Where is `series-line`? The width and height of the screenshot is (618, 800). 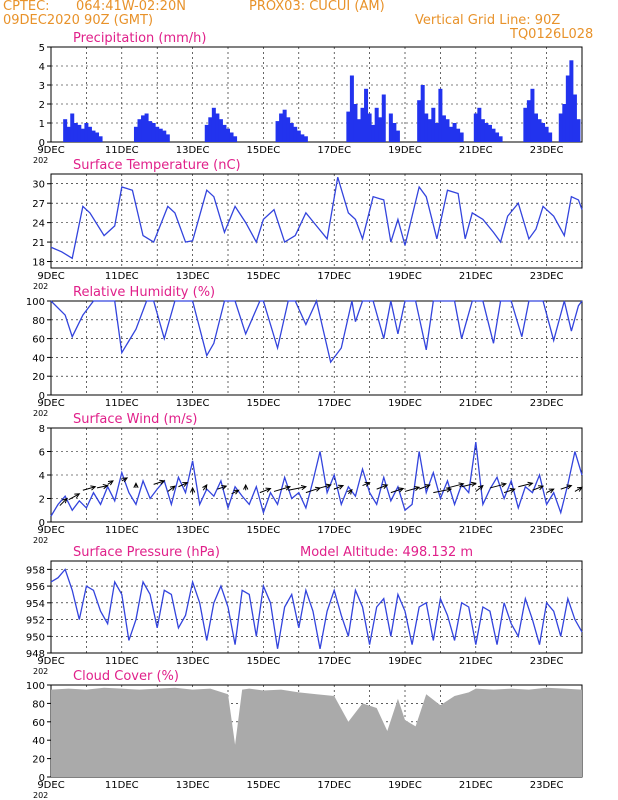
series-line is located at coordinates (316, 608).